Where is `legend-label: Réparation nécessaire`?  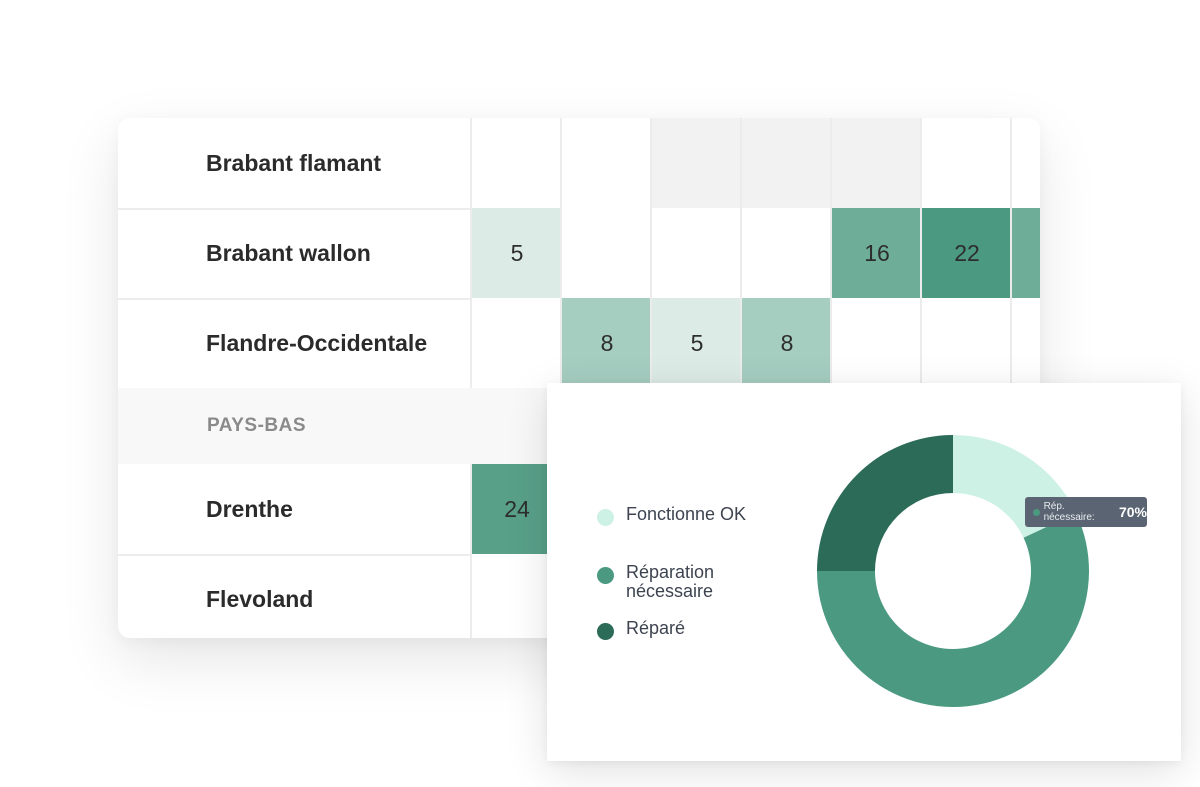
legend-label: Réparation nécessaire is located at coordinates (670, 581).